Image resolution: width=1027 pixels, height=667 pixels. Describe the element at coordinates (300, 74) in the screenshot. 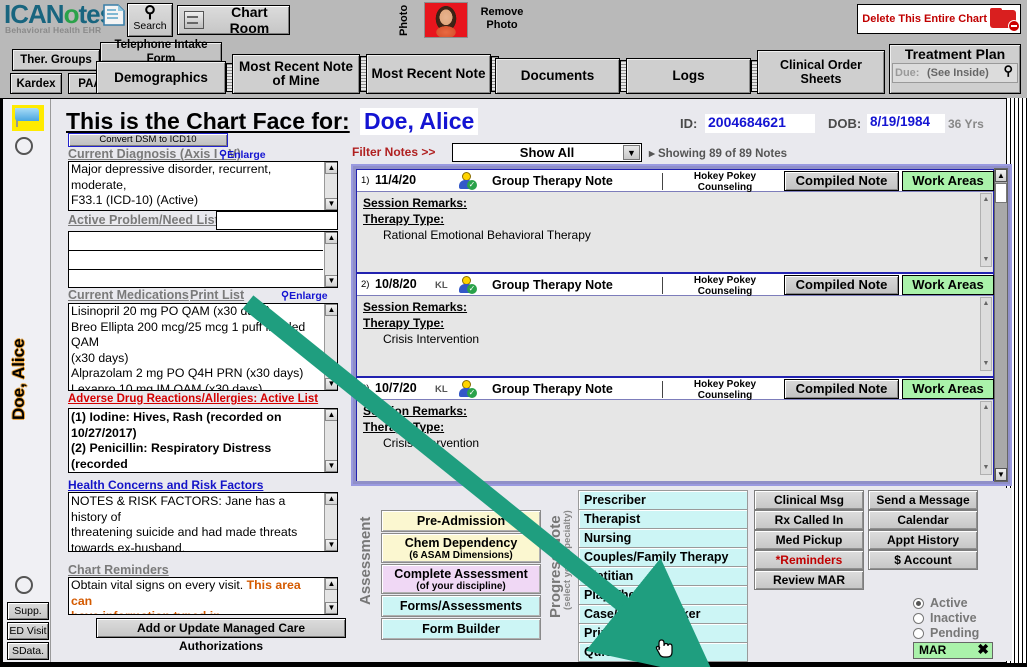

I see `tab-most-recent-note-of-mine: Most Recent Note of Mine` at that location.